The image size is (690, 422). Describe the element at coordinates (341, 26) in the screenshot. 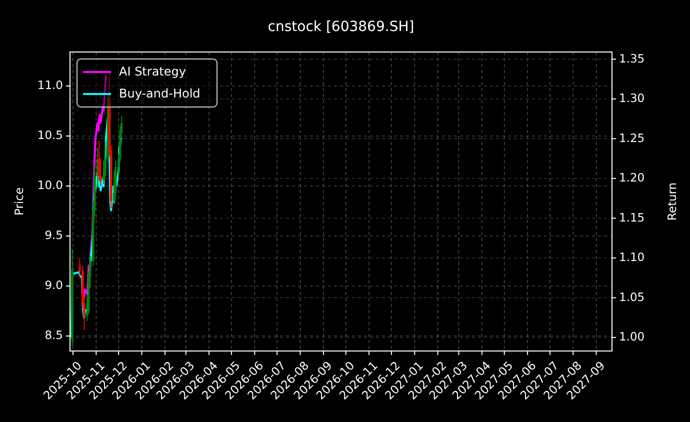

I see `chart-title: cnstock [603869.SH]` at that location.